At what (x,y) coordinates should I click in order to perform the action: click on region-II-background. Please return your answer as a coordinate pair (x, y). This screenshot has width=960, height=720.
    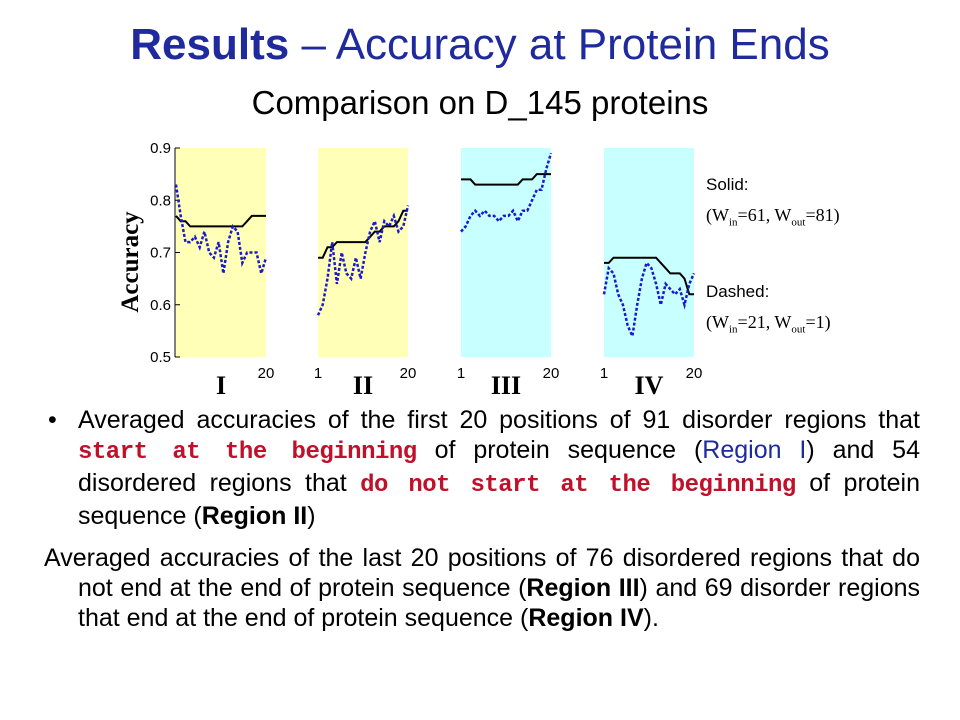
    Looking at the image, I should click on (363, 252).